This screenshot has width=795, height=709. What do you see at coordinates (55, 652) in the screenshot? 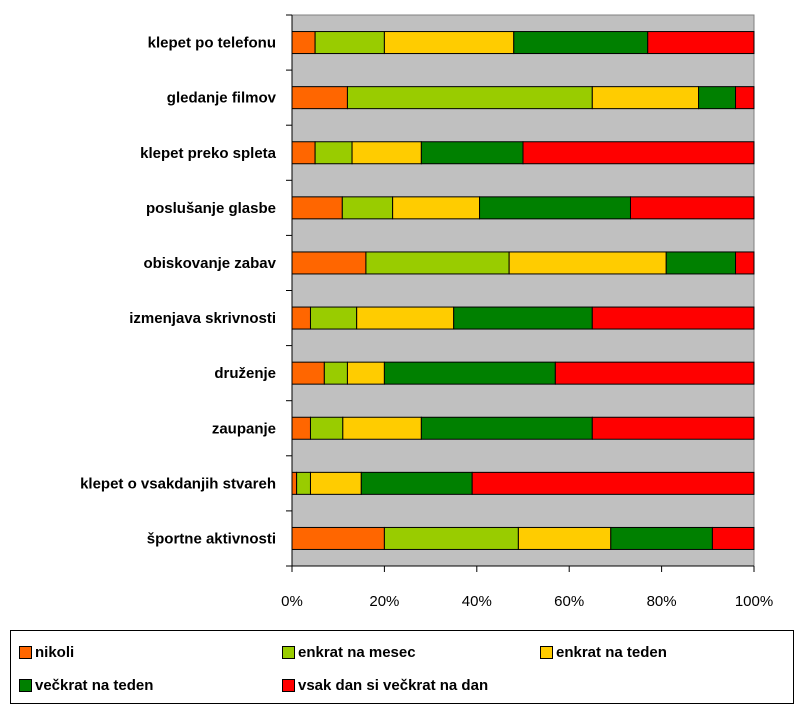
I see `legend-label: nikoli` at bounding box center [55, 652].